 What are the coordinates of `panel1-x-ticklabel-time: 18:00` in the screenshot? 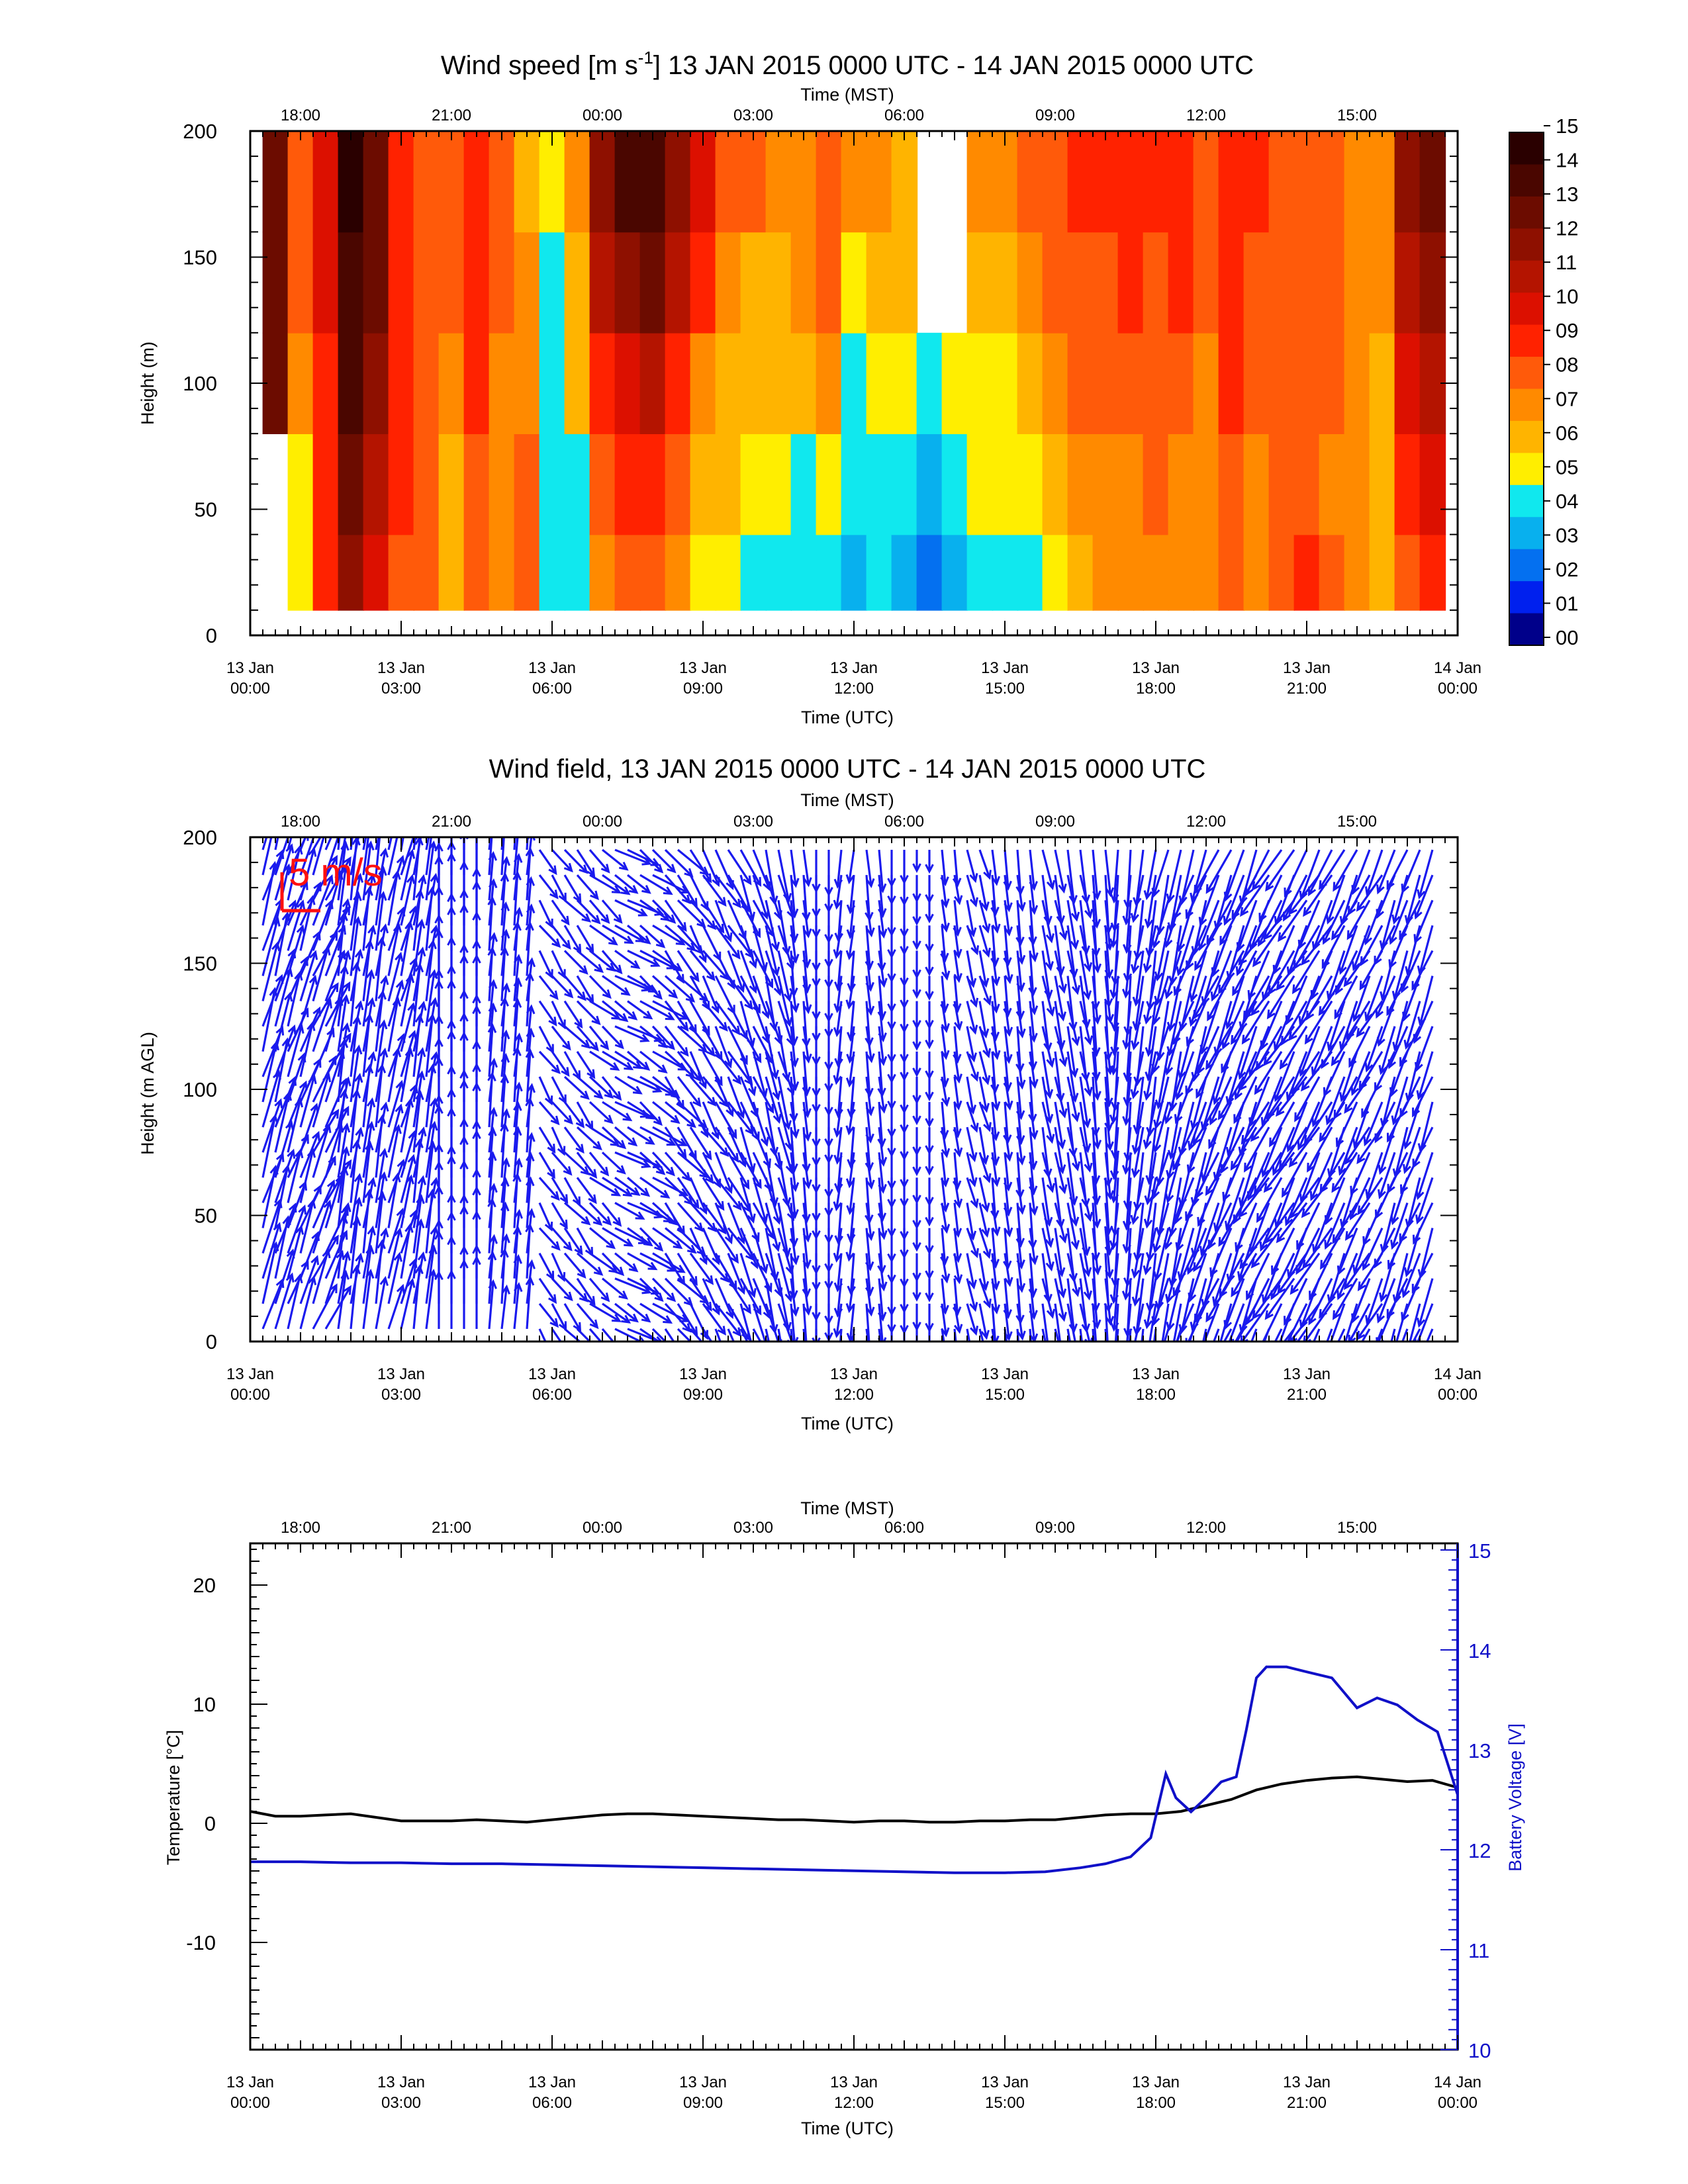 It's located at (1156, 689).